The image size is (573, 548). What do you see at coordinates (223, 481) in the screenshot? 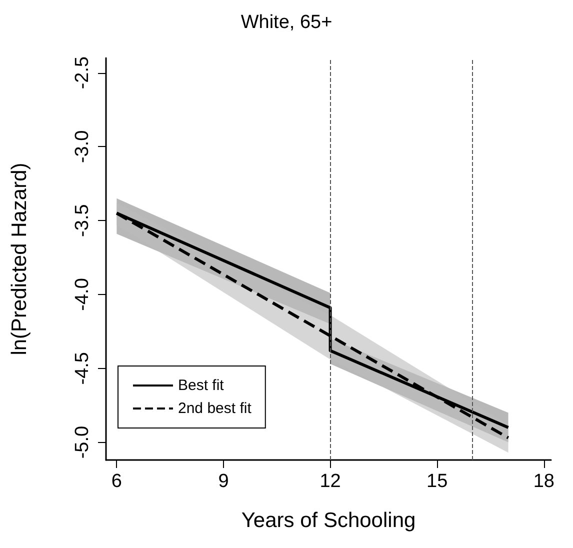
I see `x-tick-label: 9` at bounding box center [223, 481].